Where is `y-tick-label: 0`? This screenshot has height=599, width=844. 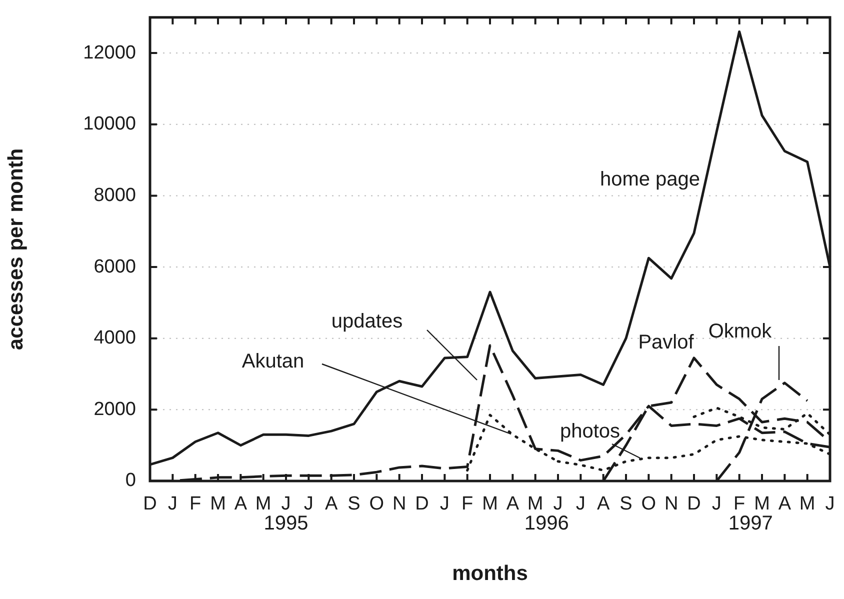 y-tick-label: 0 is located at coordinates (130, 481).